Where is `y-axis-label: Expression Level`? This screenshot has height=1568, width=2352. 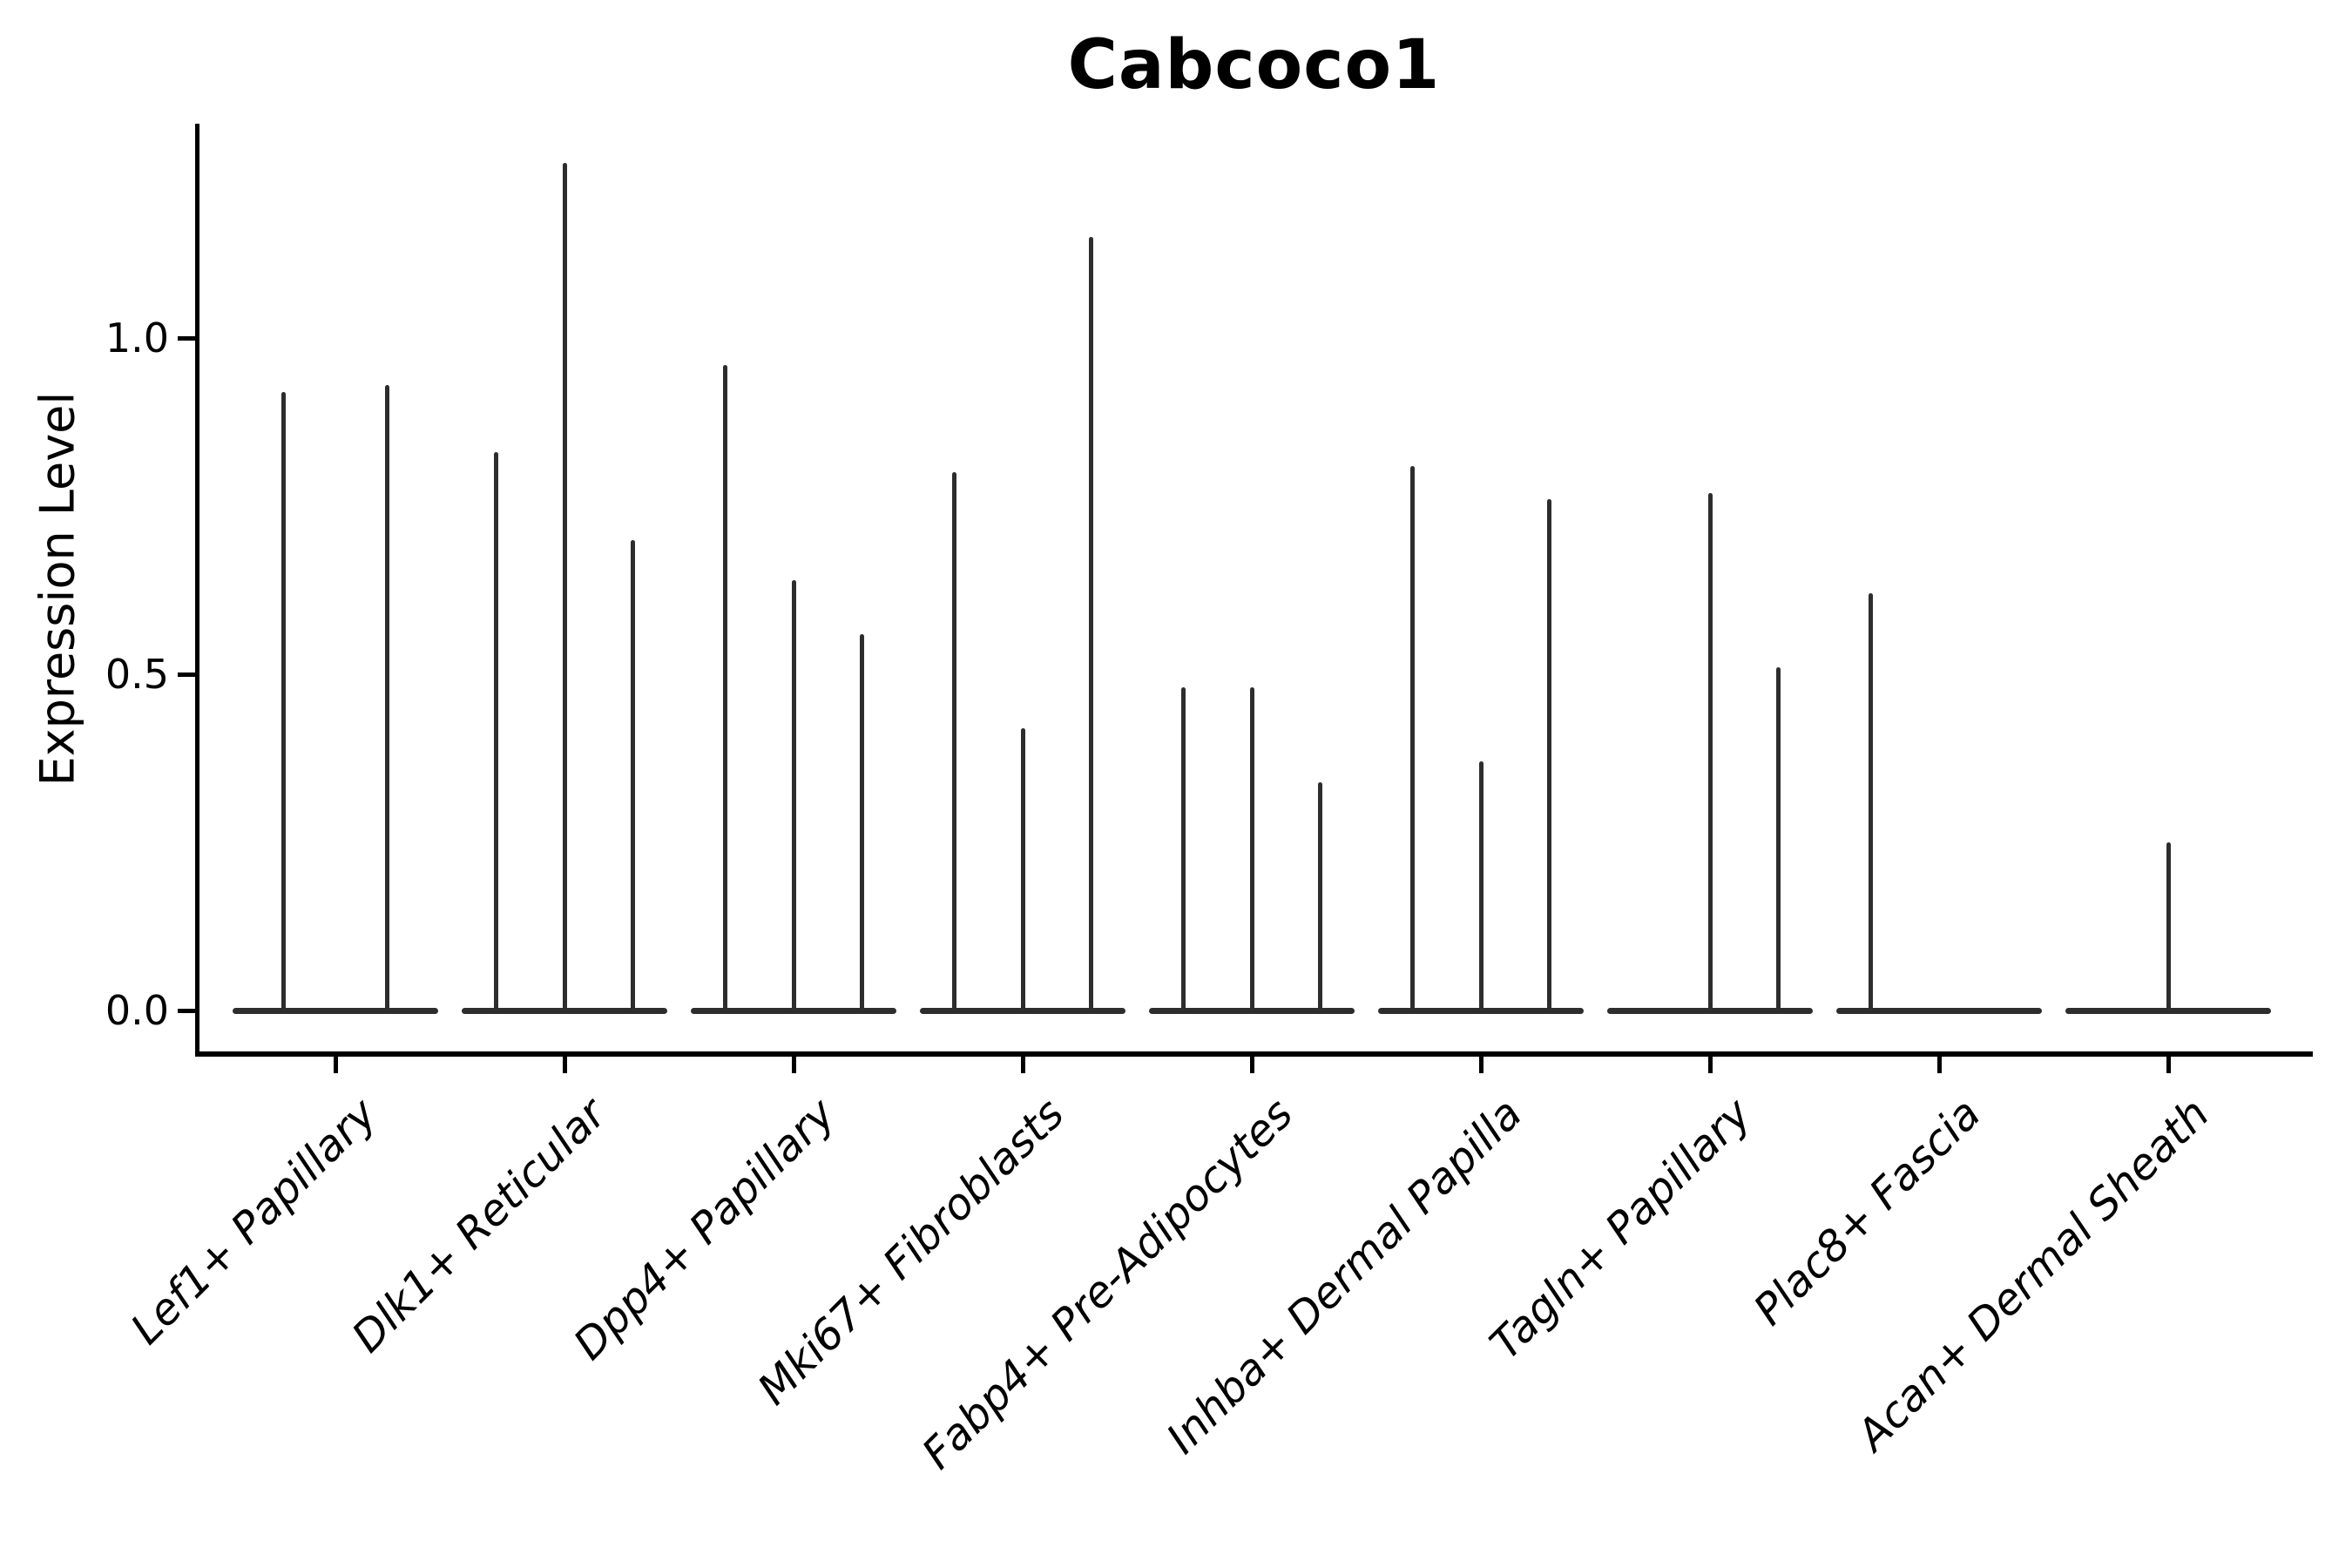 y-axis-label: Expression Level is located at coordinates (58, 589).